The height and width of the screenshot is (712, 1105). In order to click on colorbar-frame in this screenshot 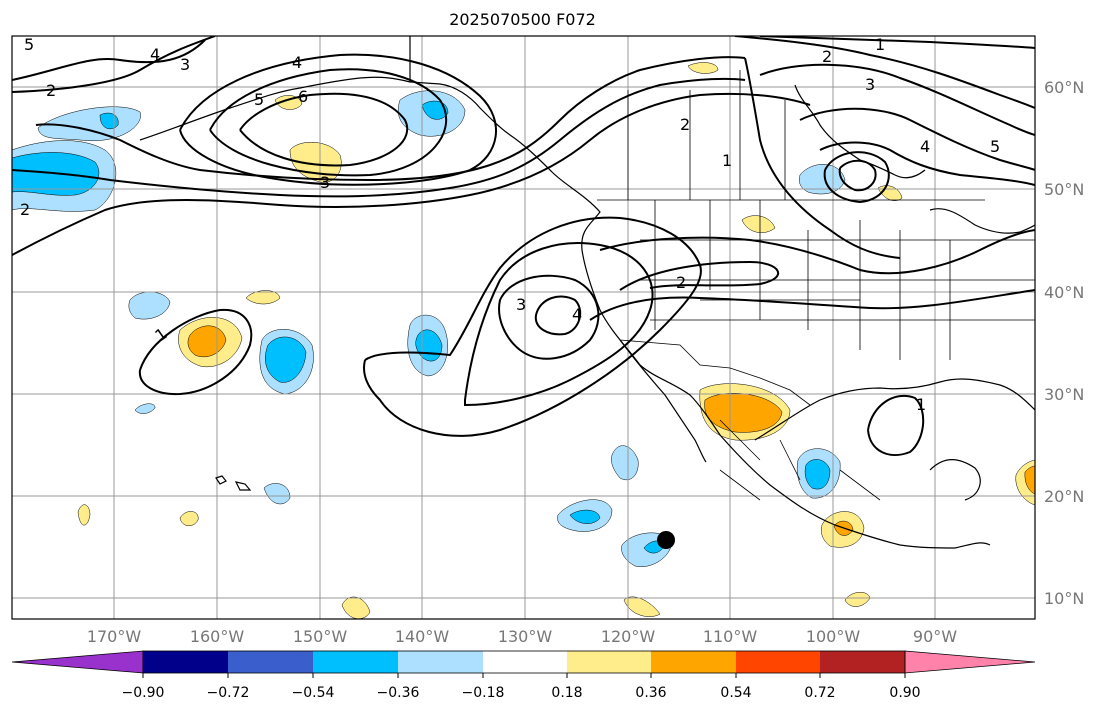, I will do `click(524, 662)`.